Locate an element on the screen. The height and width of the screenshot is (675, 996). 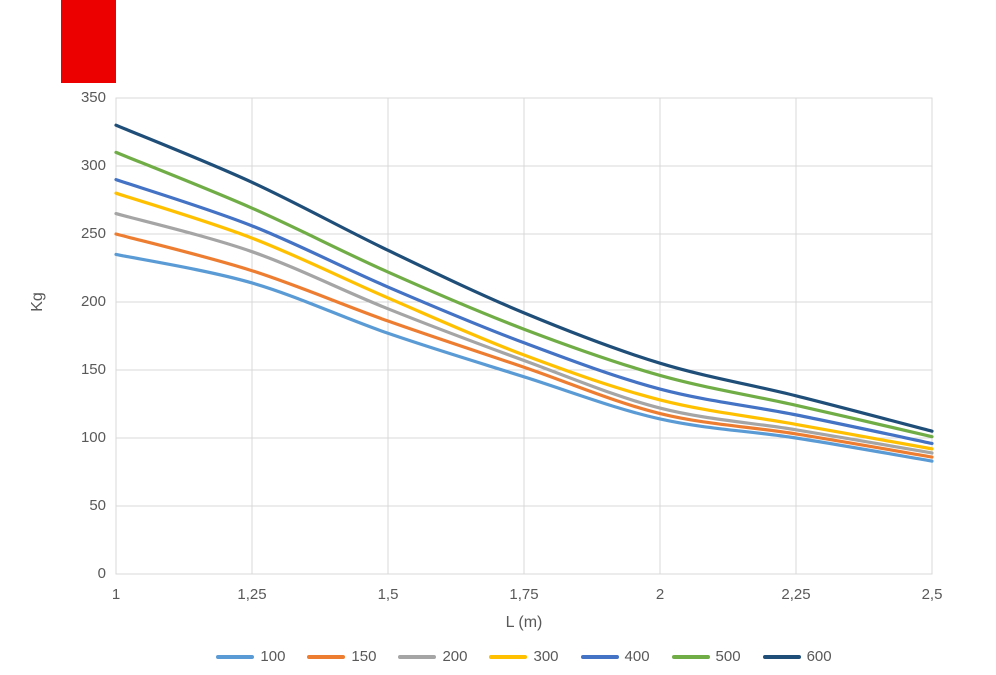
legend-label: 300 is located at coordinates (546, 656).